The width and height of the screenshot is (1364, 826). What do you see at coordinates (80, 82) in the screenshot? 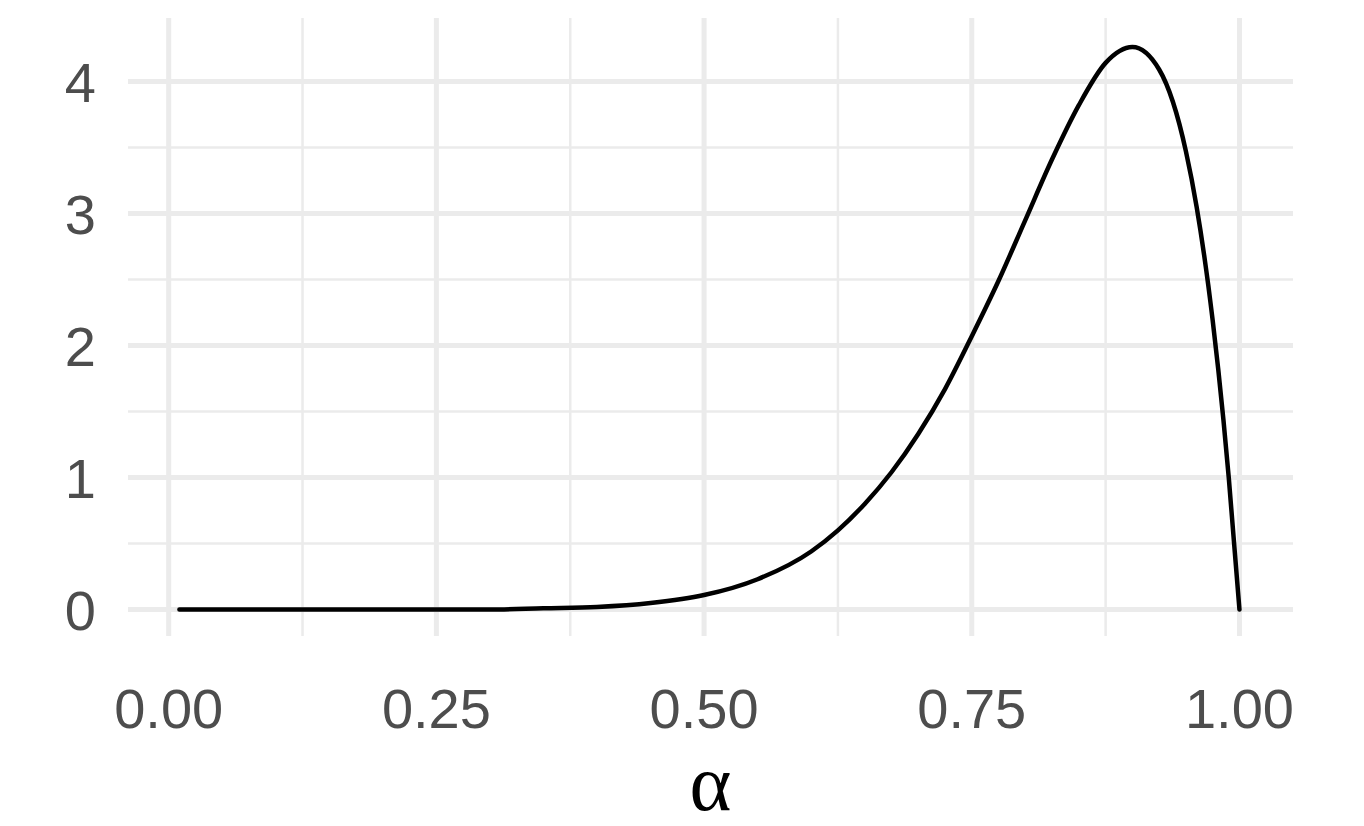
I see `y-tick-label: 4` at bounding box center [80, 82].